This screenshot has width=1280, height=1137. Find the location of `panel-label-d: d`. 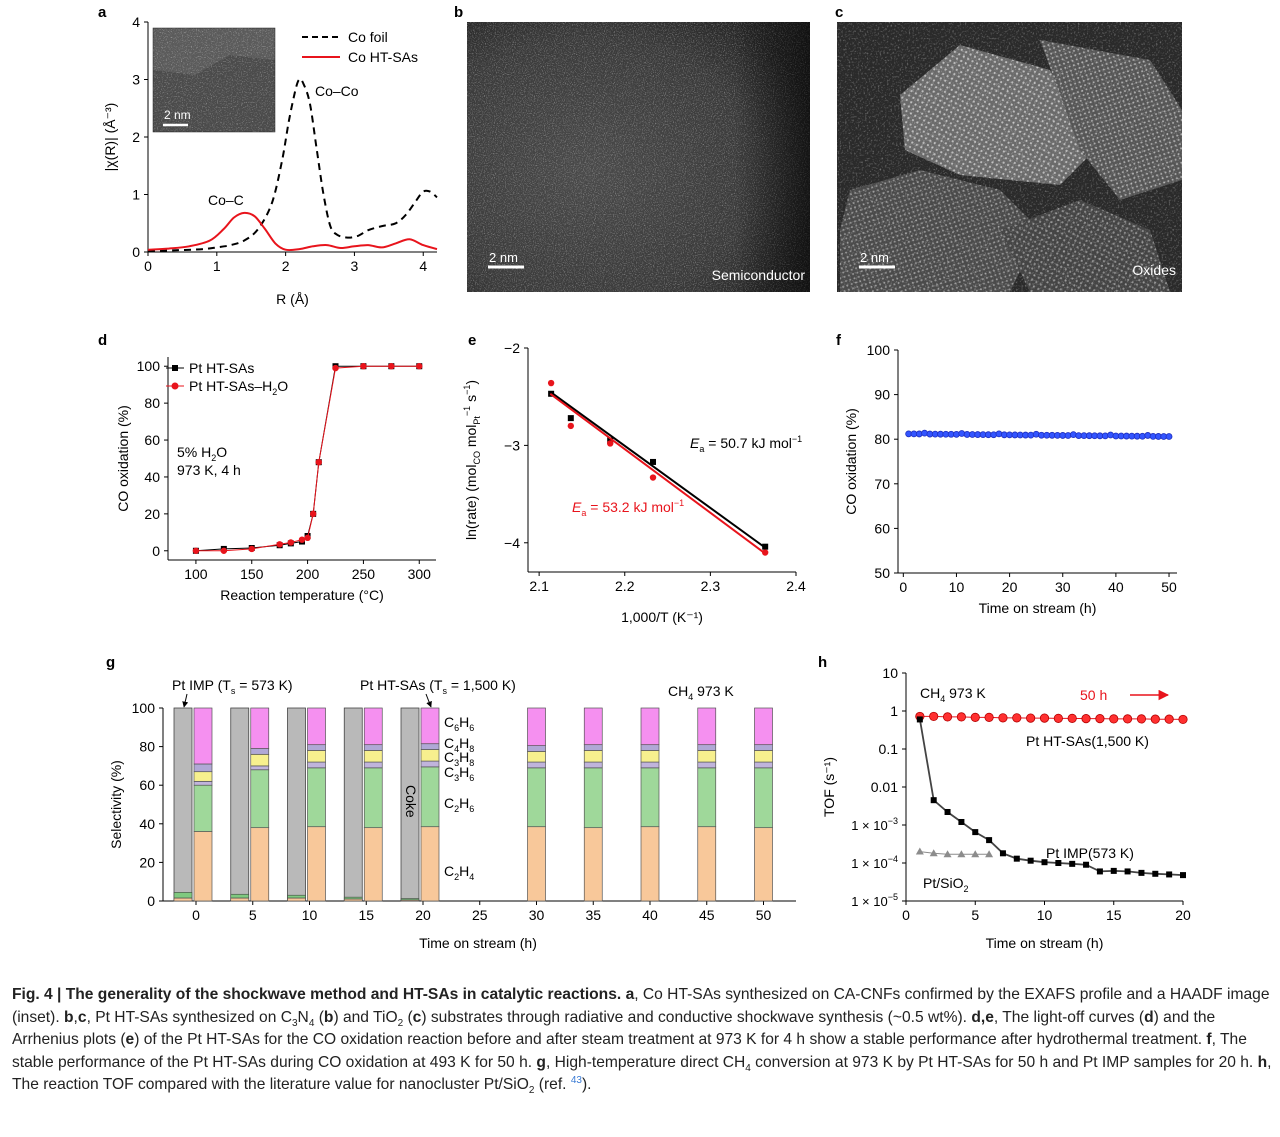

panel-label-d: d is located at coordinates (102, 340).